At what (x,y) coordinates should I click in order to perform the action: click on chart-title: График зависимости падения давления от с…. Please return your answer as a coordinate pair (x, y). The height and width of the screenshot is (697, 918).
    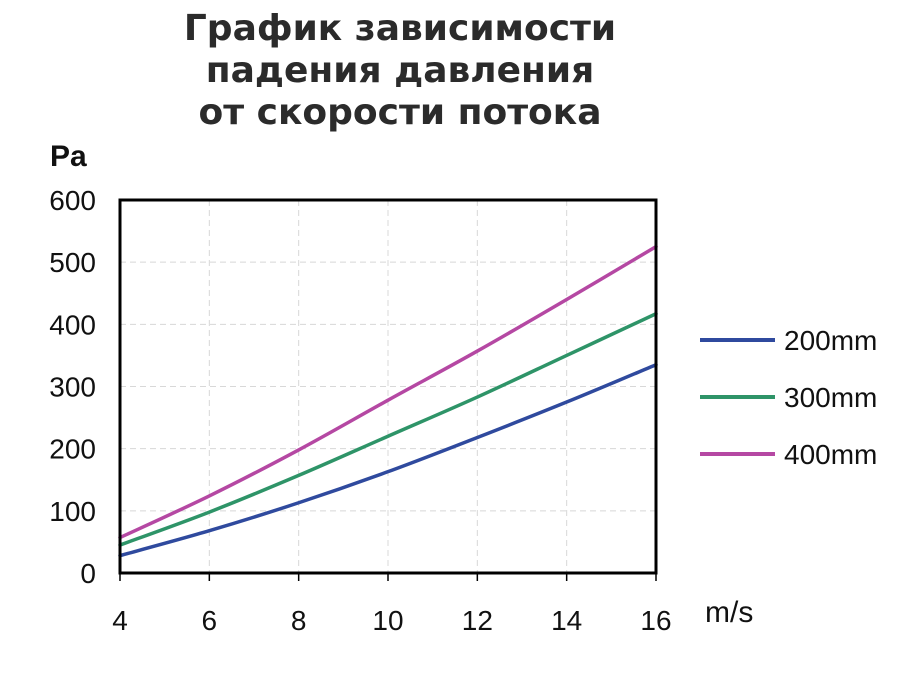
    Looking at the image, I should click on (400, 71).